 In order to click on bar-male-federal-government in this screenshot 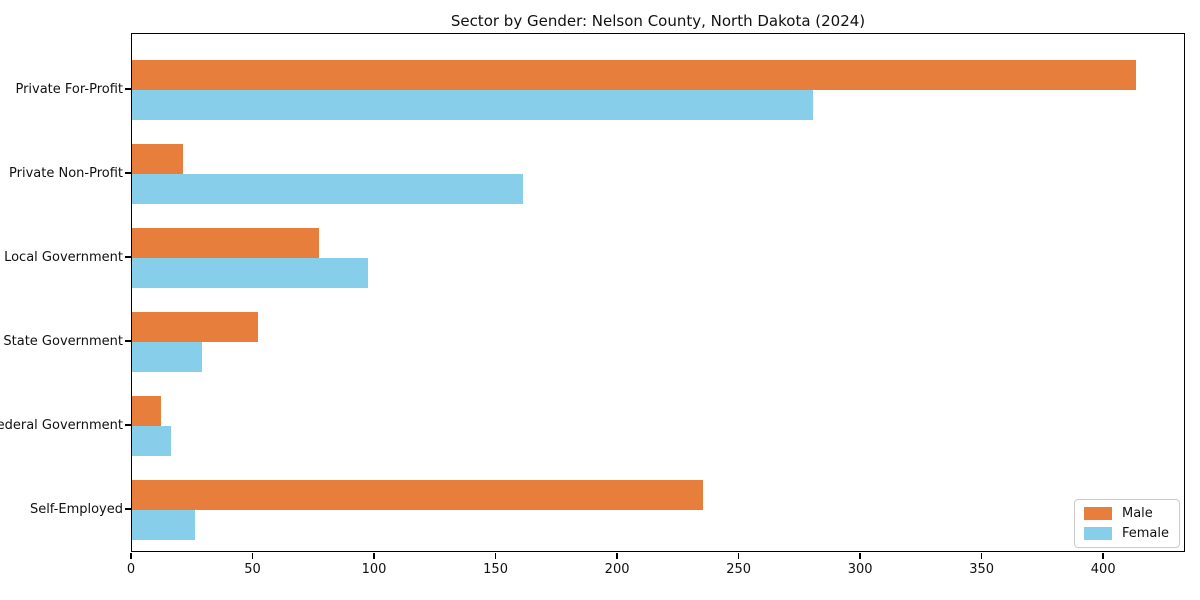, I will do `click(147, 411)`.